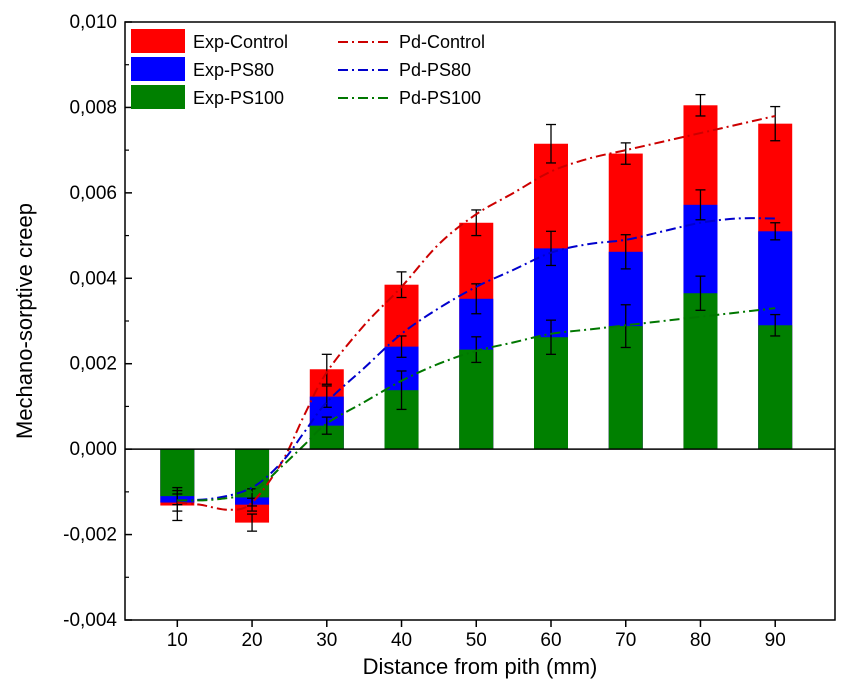 This screenshot has height=688, width=850. I want to click on legend-label-exp-ps80: Exp-PS80, so click(233, 70).